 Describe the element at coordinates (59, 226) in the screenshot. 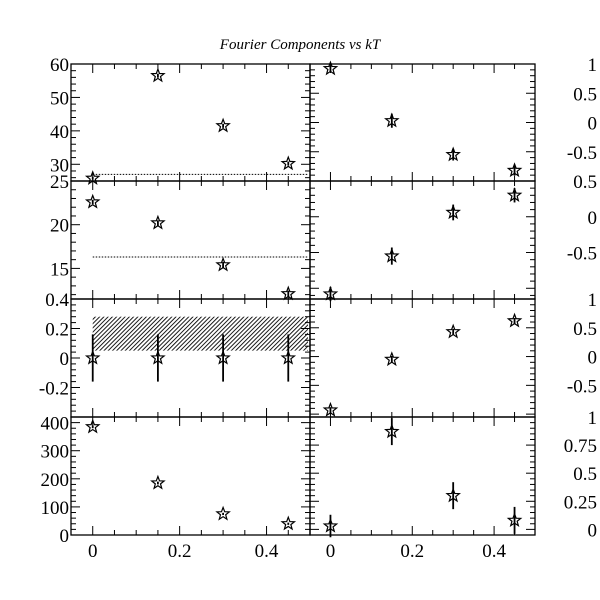

I see `y-tick-label: 20` at that location.